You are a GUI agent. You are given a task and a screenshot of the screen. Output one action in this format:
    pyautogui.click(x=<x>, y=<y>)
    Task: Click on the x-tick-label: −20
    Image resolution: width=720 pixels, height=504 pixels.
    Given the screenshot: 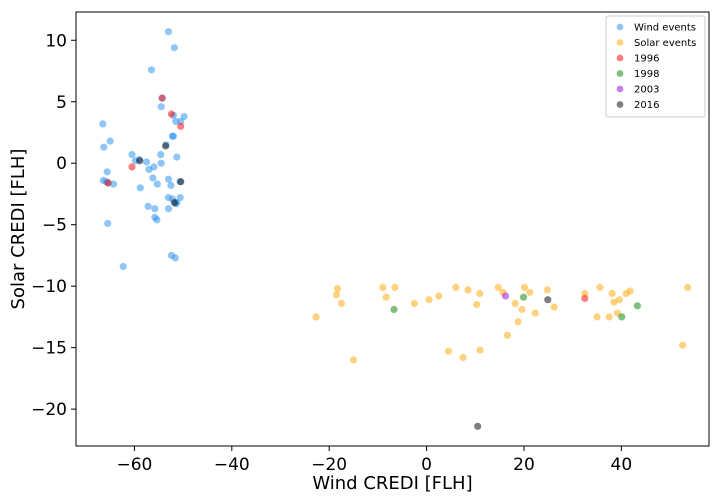 What is the action you would take?
    pyautogui.click(x=329, y=465)
    